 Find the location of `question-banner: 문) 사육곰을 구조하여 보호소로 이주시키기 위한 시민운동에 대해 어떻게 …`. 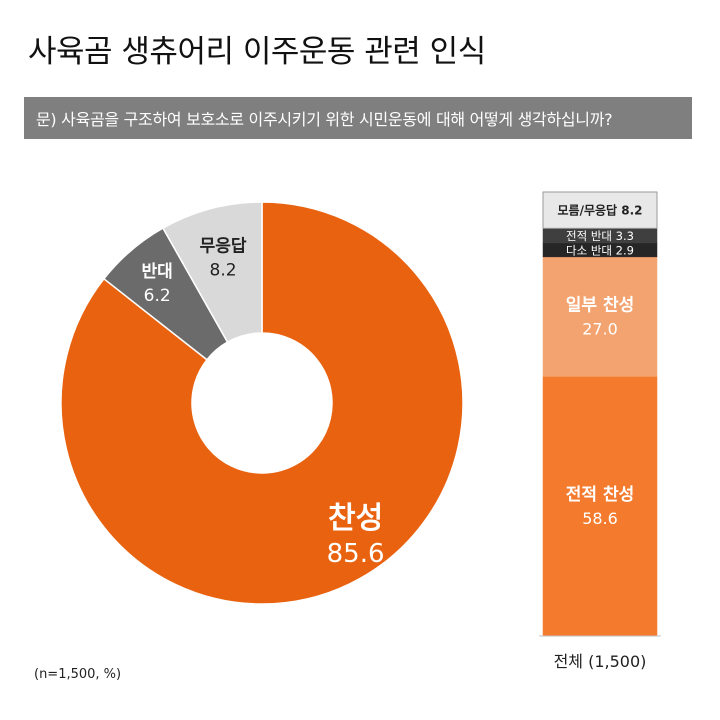

question-banner: 문) 사육곰을 구조하여 보호소로 이주시키기 위한 시민운동에 대해 어떻게 … is located at coordinates (358, 118).